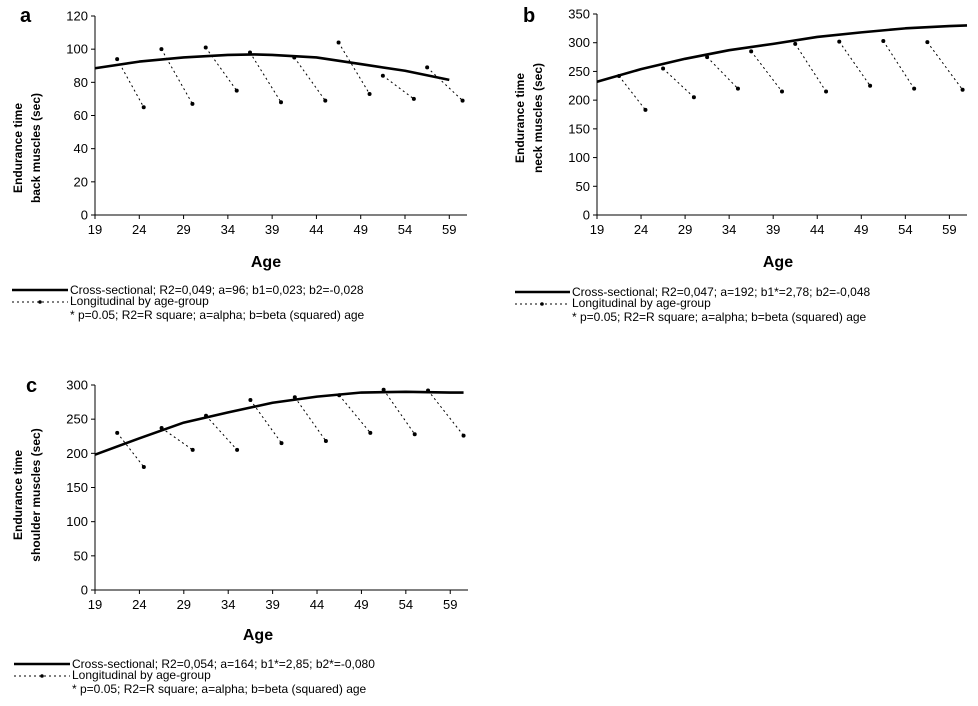  Describe the element at coordinates (405, 229) in the screenshot. I see `x-tick-label-a: 54` at that location.